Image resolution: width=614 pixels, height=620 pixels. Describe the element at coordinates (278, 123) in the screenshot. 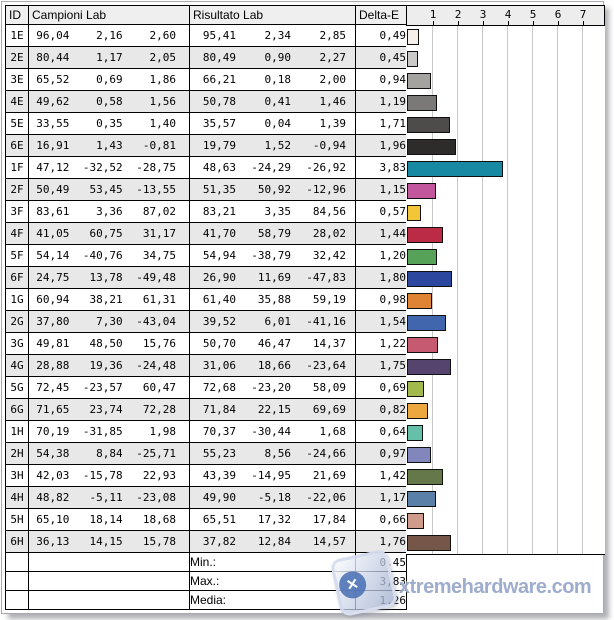

I see `risultato-a: 0,04` at that location.